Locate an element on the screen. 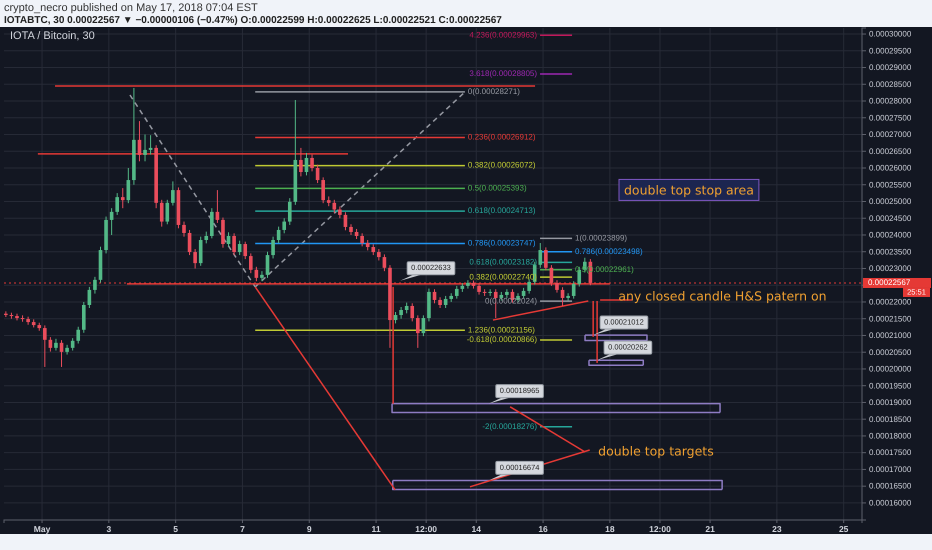 This screenshot has height=550, width=932. y-tick-label: 0.00018500 is located at coordinates (890, 419).